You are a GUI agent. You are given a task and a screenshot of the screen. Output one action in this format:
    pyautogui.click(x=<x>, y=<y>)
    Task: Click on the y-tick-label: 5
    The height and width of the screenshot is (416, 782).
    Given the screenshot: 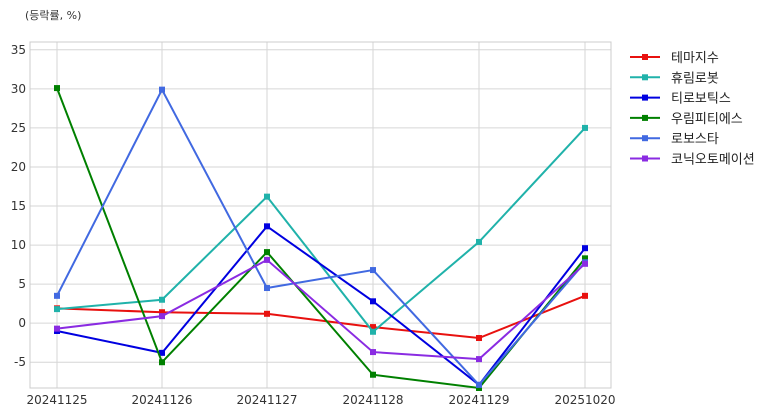 What is the action you would take?
    pyautogui.click(x=22, y=284)
    